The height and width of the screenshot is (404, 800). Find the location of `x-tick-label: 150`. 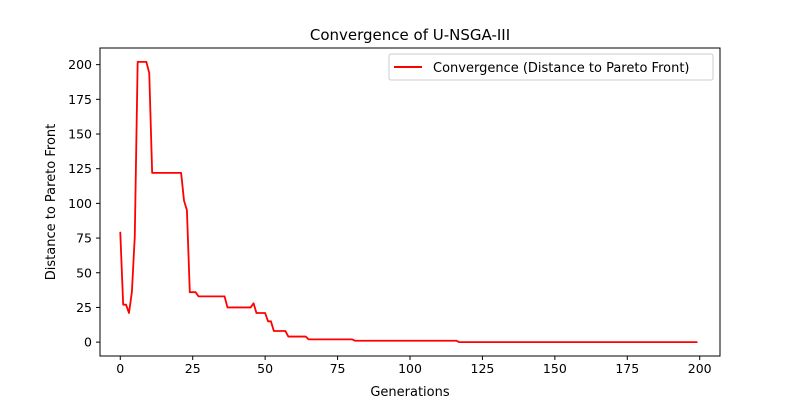

x-tick-label: 150 is located at coordinates (555, 368).